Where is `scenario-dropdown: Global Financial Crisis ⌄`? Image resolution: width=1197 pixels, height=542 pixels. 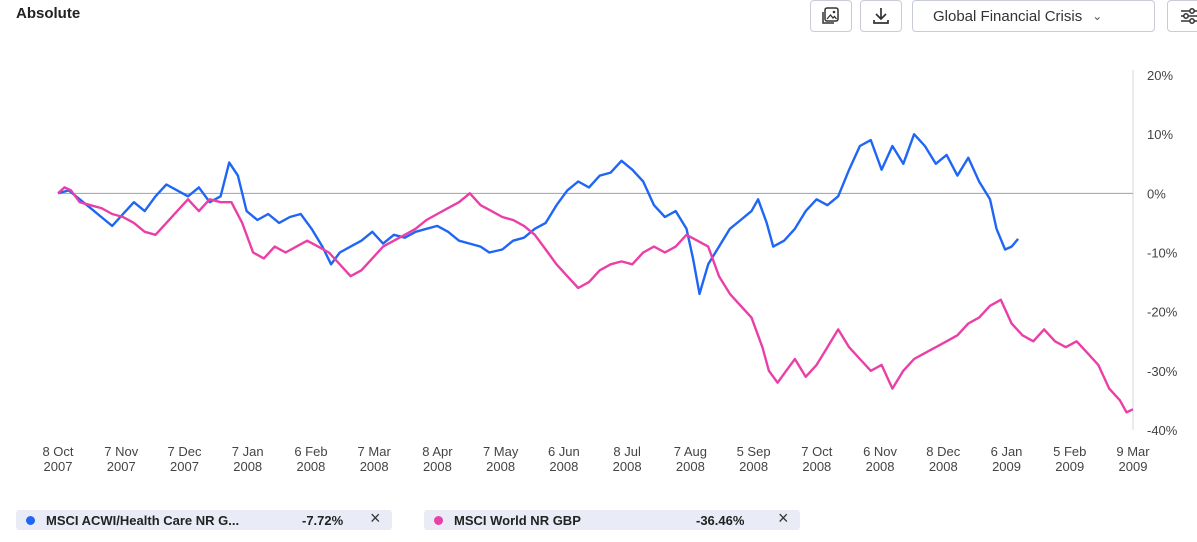
scenario-dropdown: Global Financial Crisis ⌄ is located at coordinates (1033, 16).